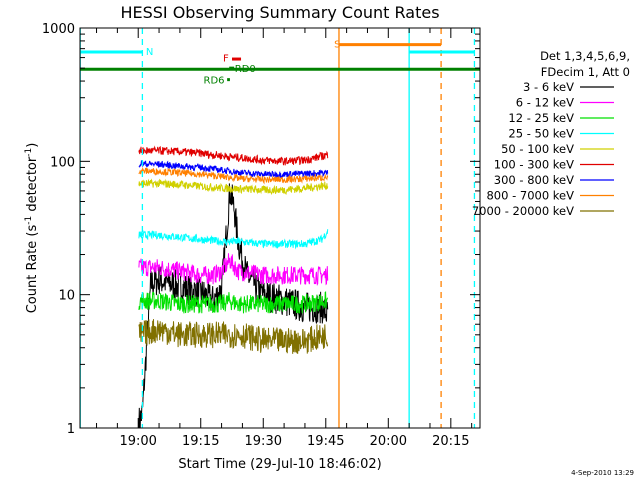 Image resolution: width=640 pixels, height=480 pixels. Describe the element at coordinates (541, 134) in the screenshot. I see `legend-entry-label: 25 - 50 keV` at that location.